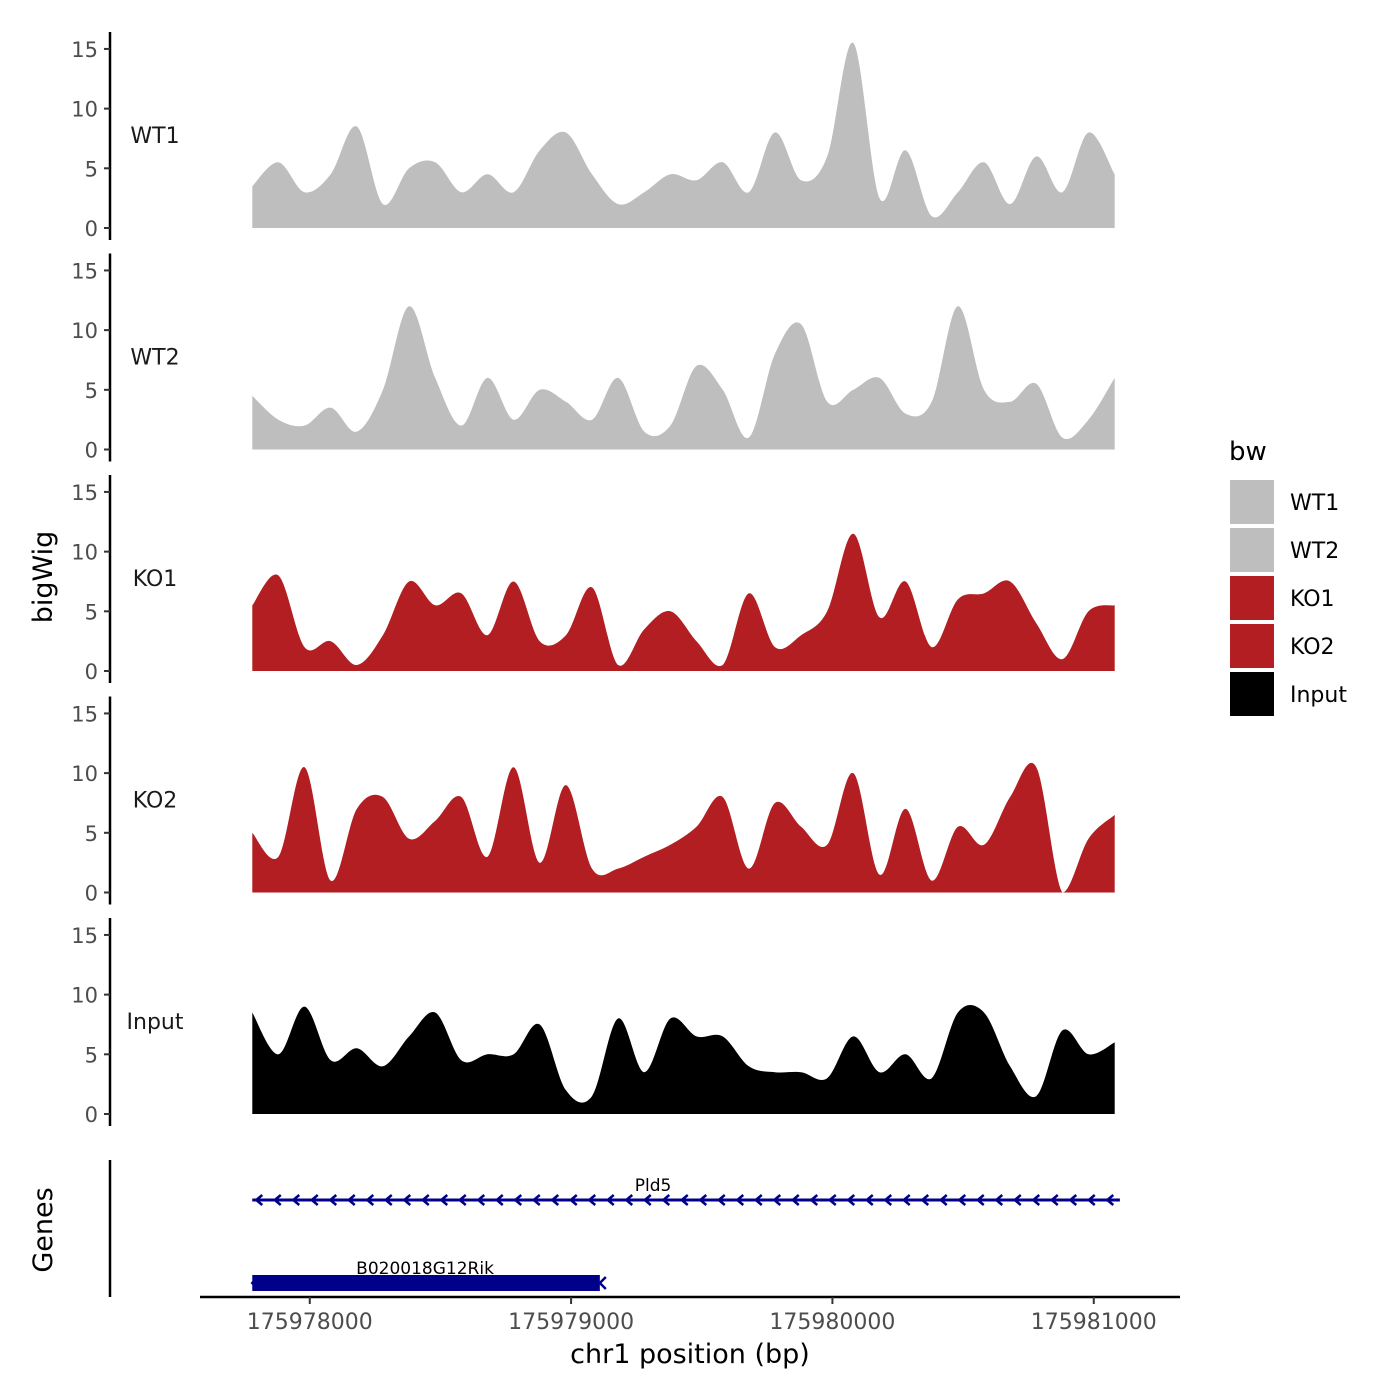 The height and width of the screenshot is (1400, 1400). I want to click on gene-label: Pld5, so click(653, 1186).